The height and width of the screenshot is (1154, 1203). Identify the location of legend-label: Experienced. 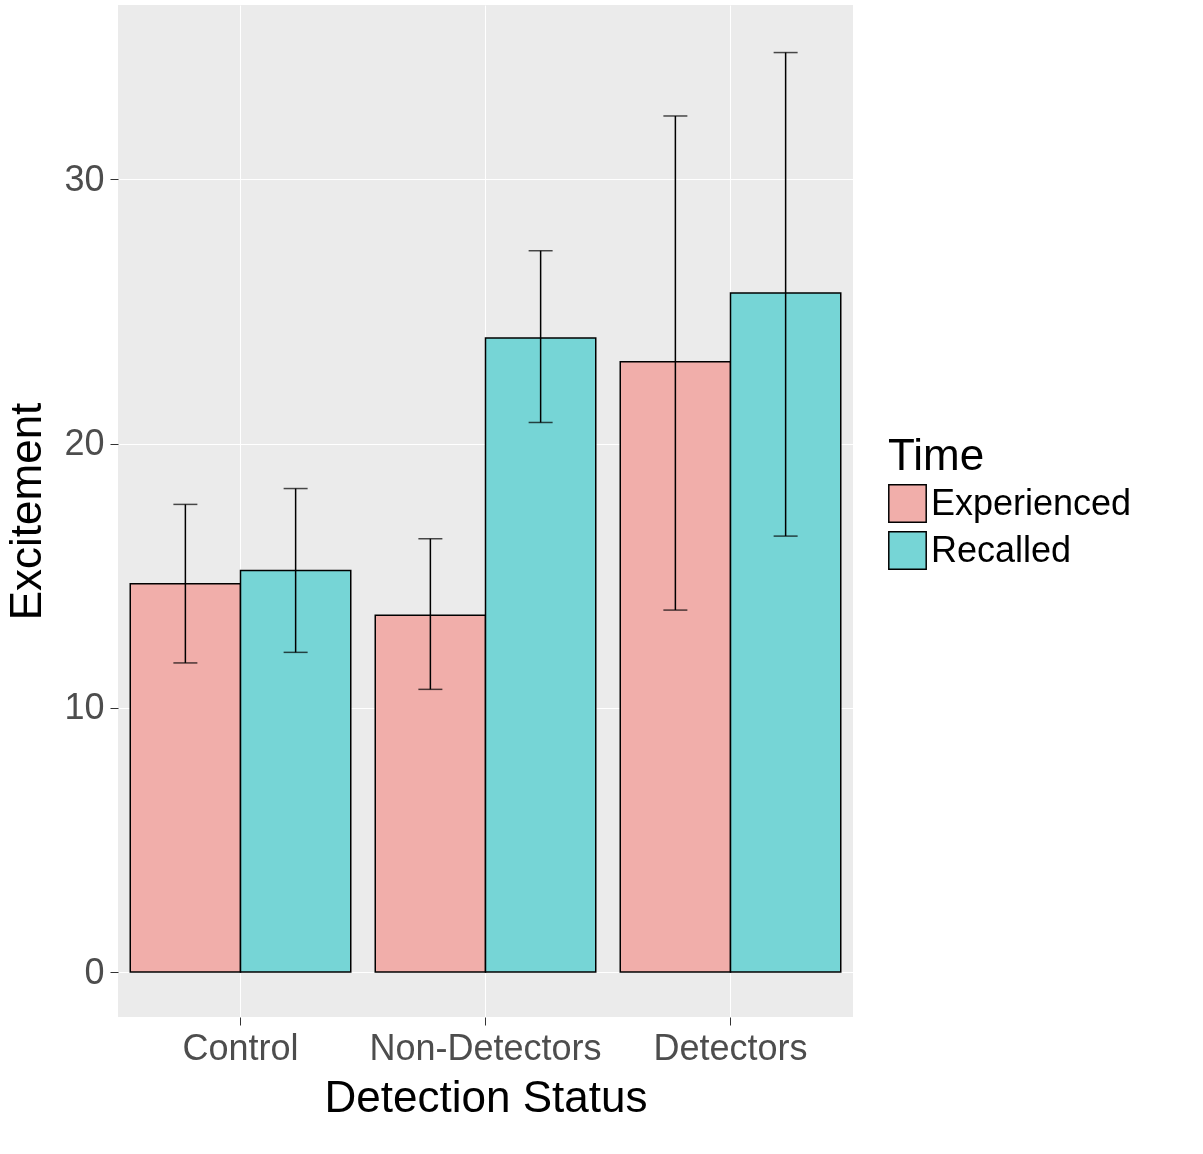
(1031, 502).